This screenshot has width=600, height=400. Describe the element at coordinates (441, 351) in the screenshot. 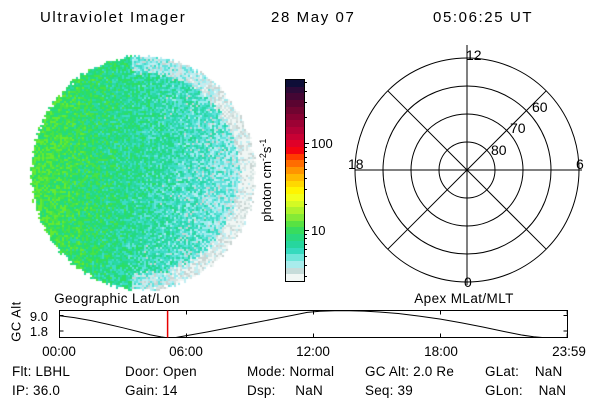

I see `xtick-1800: 18:00` at that location.